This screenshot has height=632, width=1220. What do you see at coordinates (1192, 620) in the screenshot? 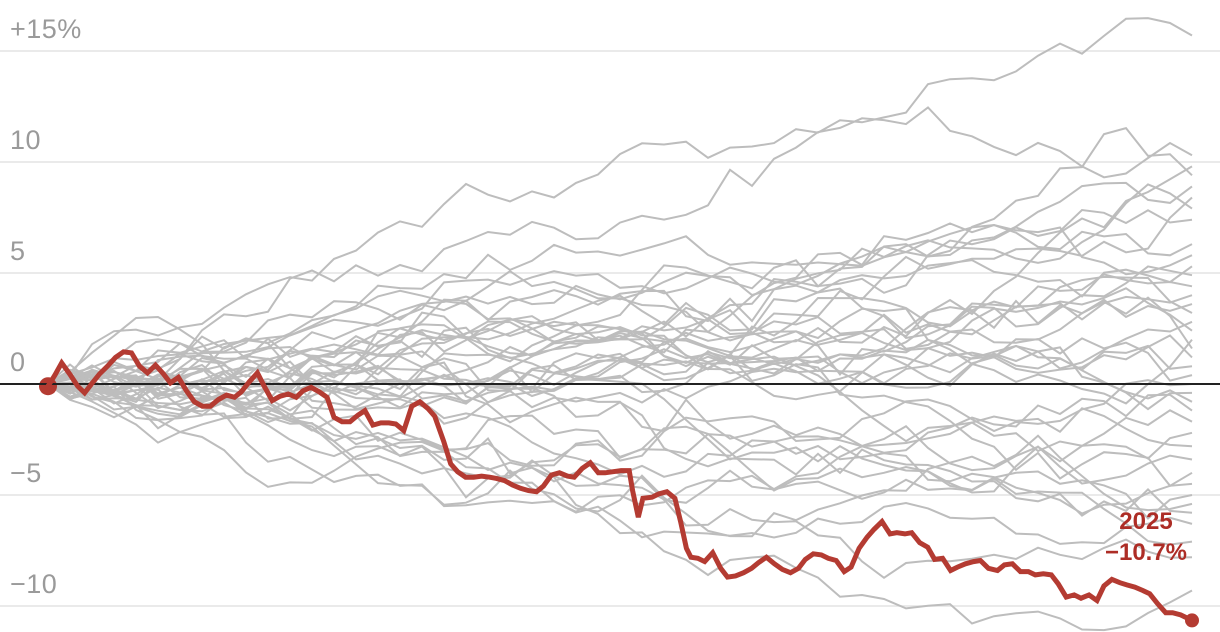
I see `end-dot` at bounding box center [1192, 620].